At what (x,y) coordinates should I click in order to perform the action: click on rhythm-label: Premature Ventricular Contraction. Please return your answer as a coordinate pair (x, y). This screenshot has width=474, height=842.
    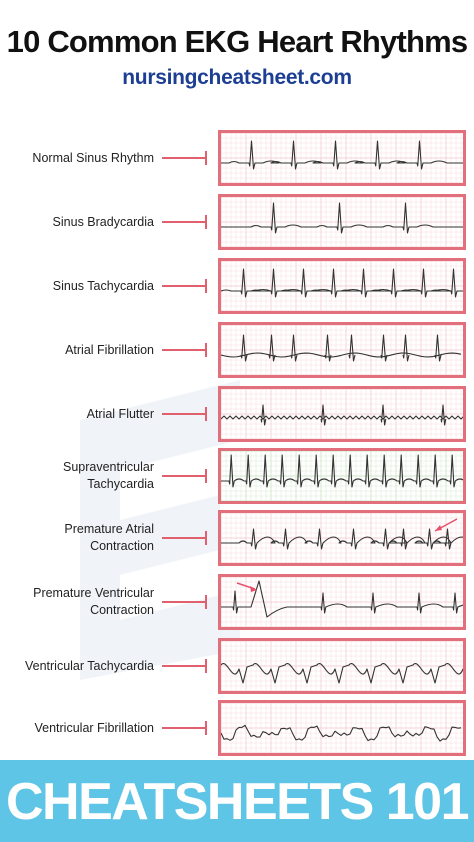
    Looking at the image, I should click on (82, 602).